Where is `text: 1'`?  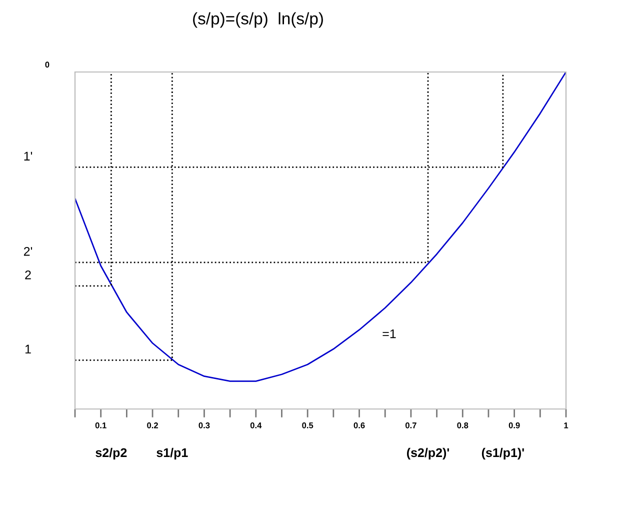
text: 1' is located at coordinates (28, 156).